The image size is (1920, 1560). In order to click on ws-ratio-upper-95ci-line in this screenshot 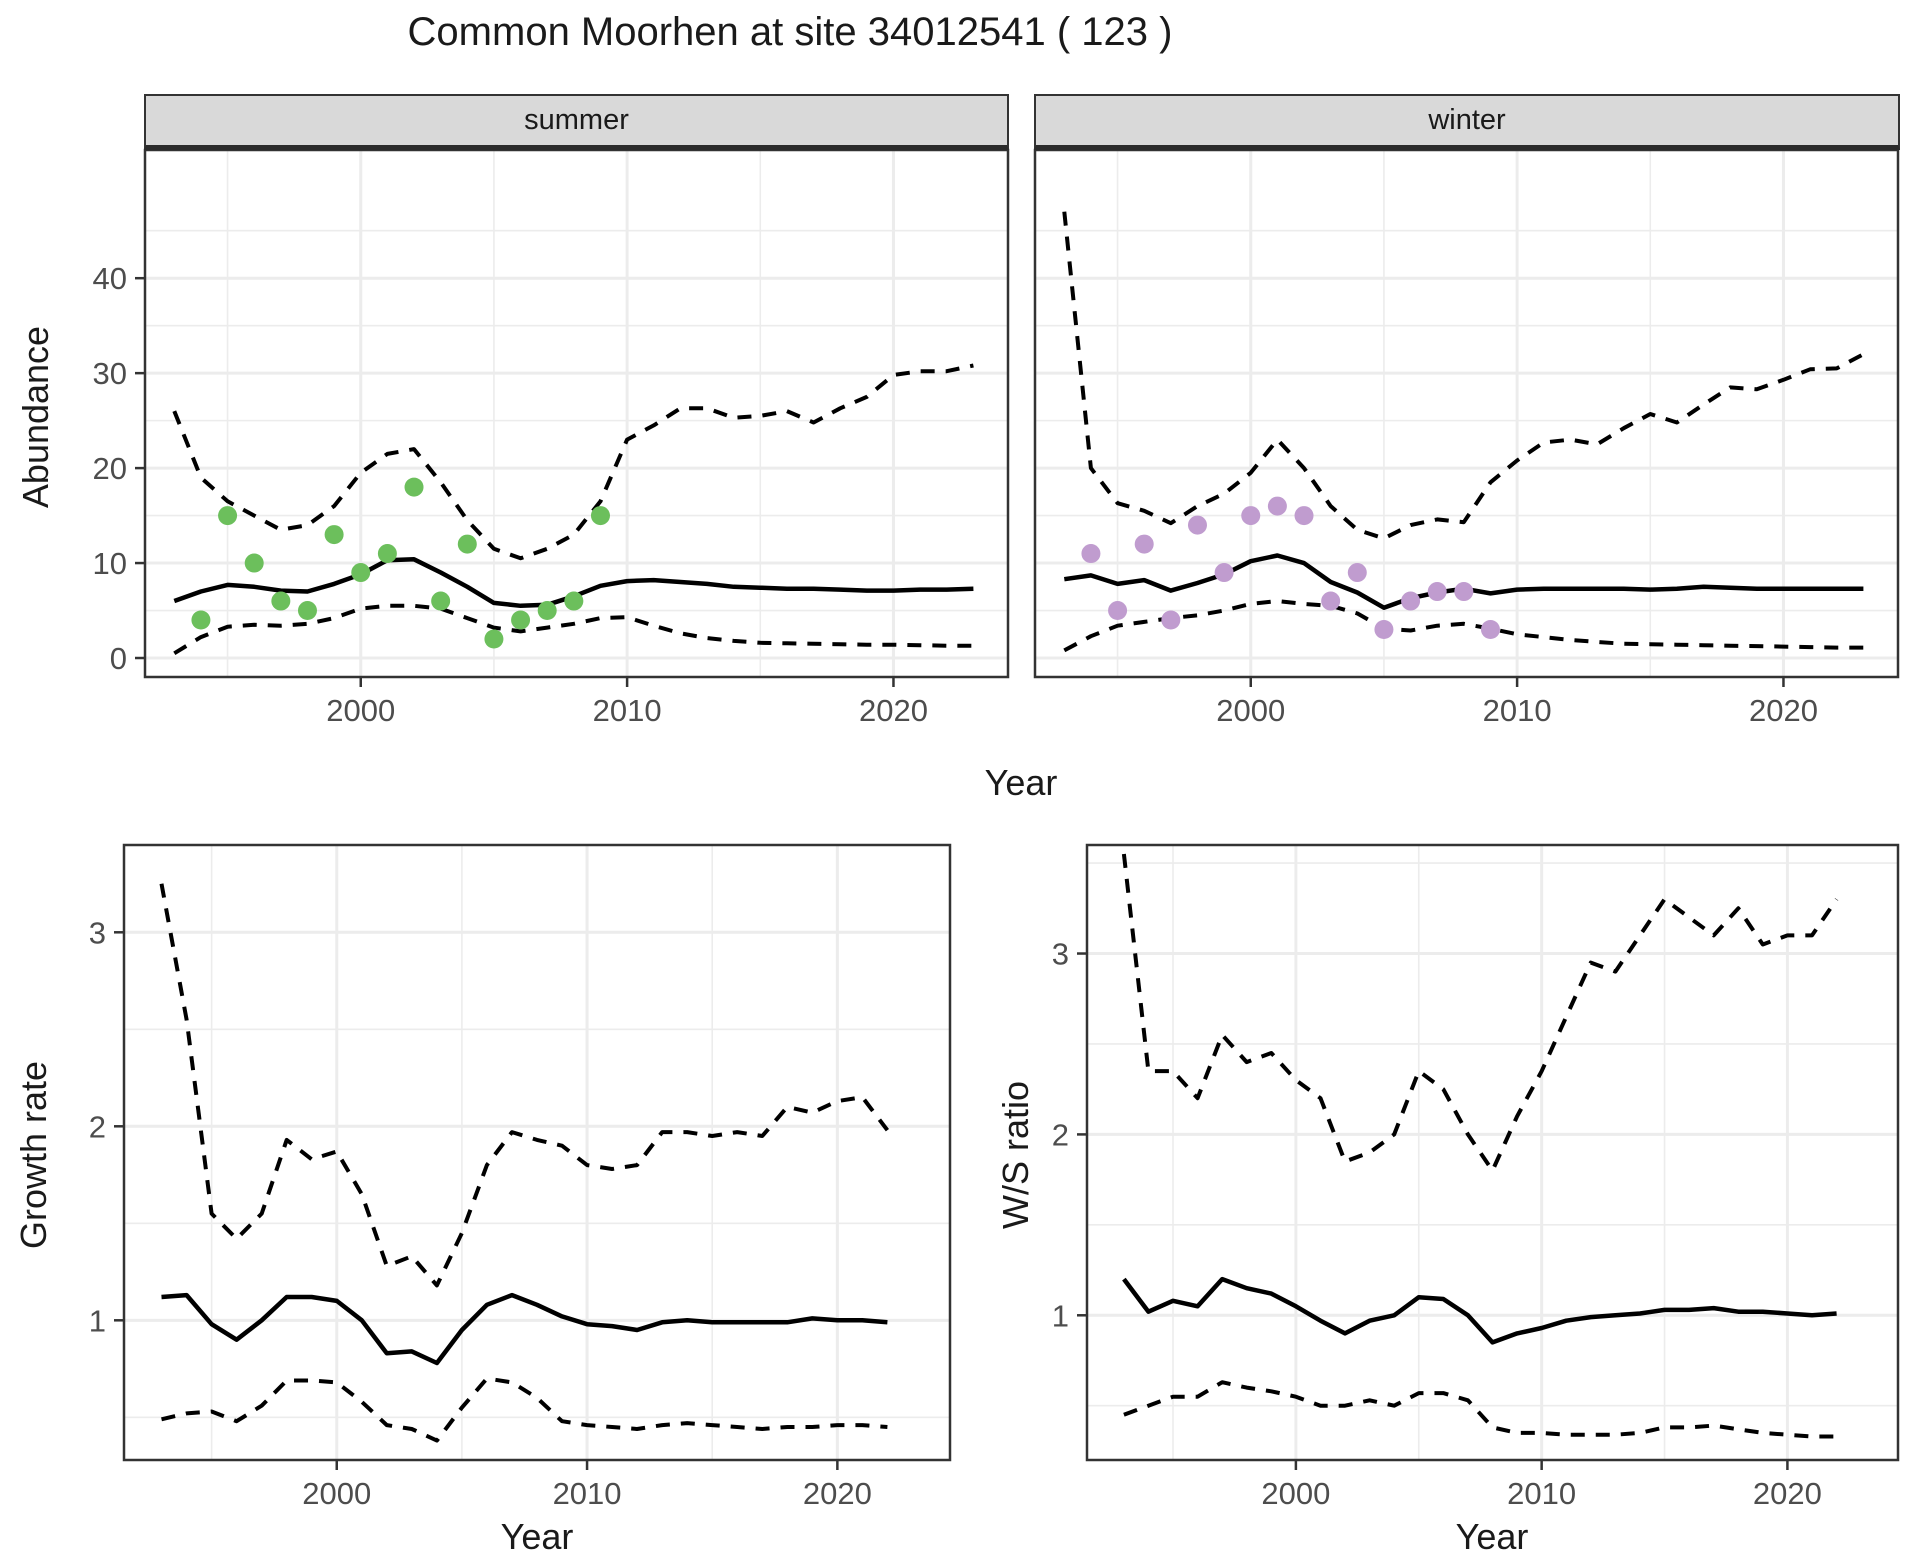, I will do `click(1480, 1013)`.